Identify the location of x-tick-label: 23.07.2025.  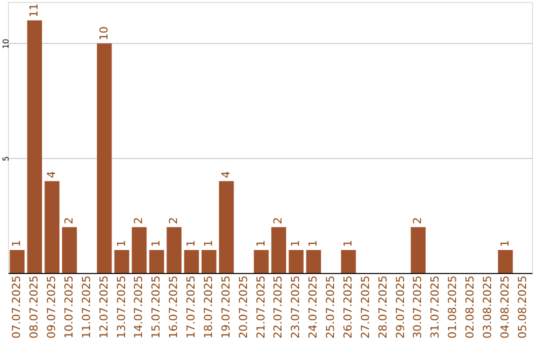
(295, 307).